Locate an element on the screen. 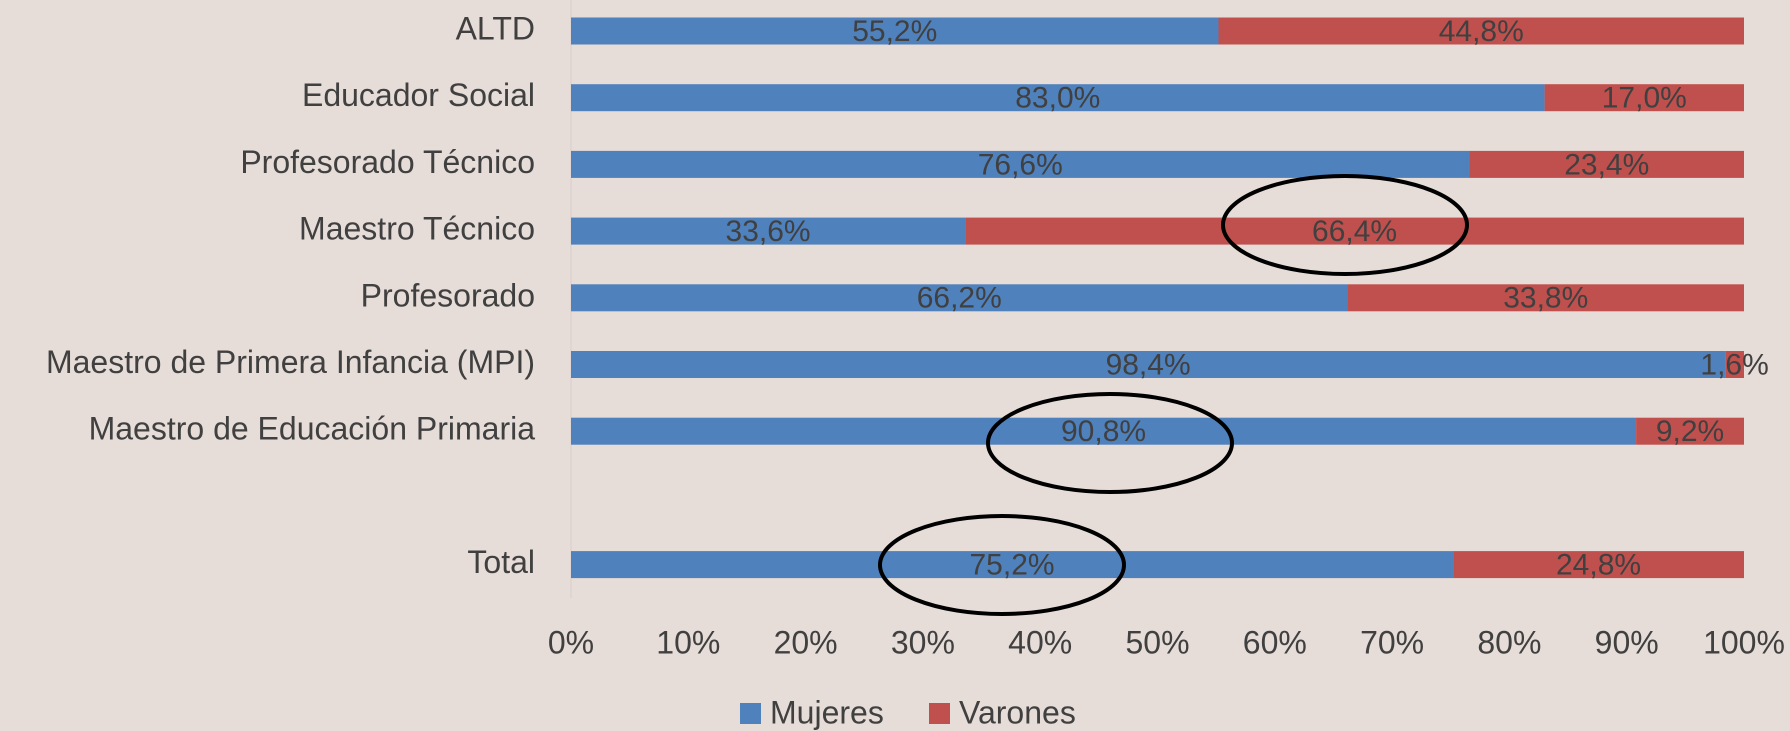  data-label: 66,4% is located at coordinates (1354, 231).